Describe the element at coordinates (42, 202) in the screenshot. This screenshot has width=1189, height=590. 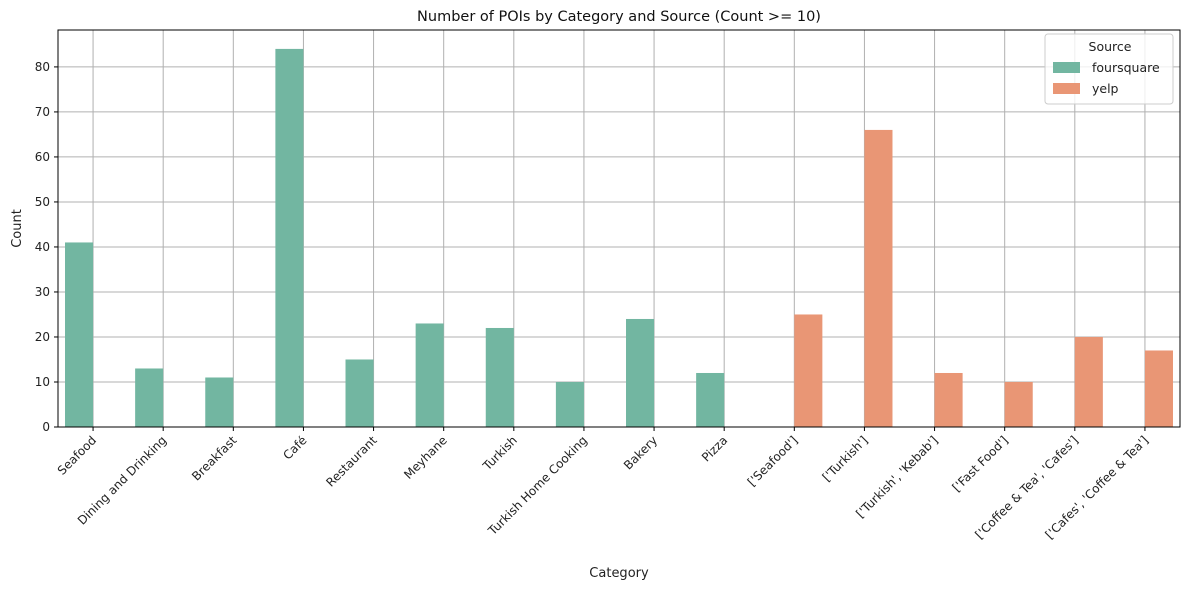
I see `y-tick-label: 50` at that location.